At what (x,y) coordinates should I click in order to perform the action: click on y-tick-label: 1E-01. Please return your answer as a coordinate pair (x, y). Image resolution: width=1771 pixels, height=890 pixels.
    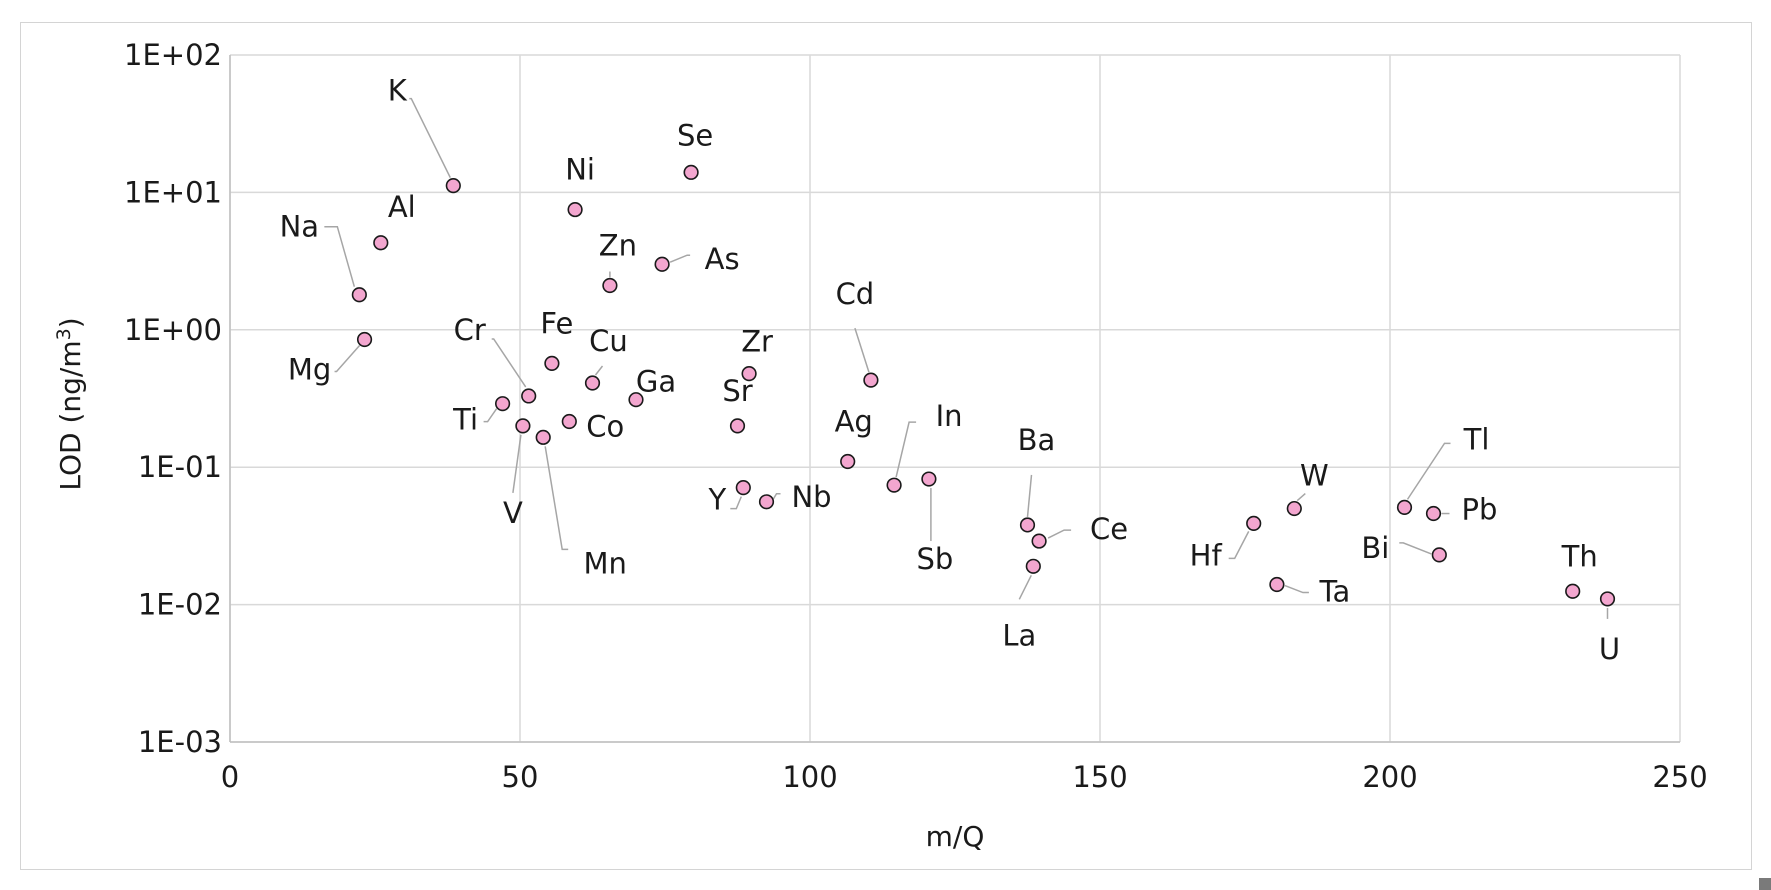
    Looking at the image, I should click on (180, 467).